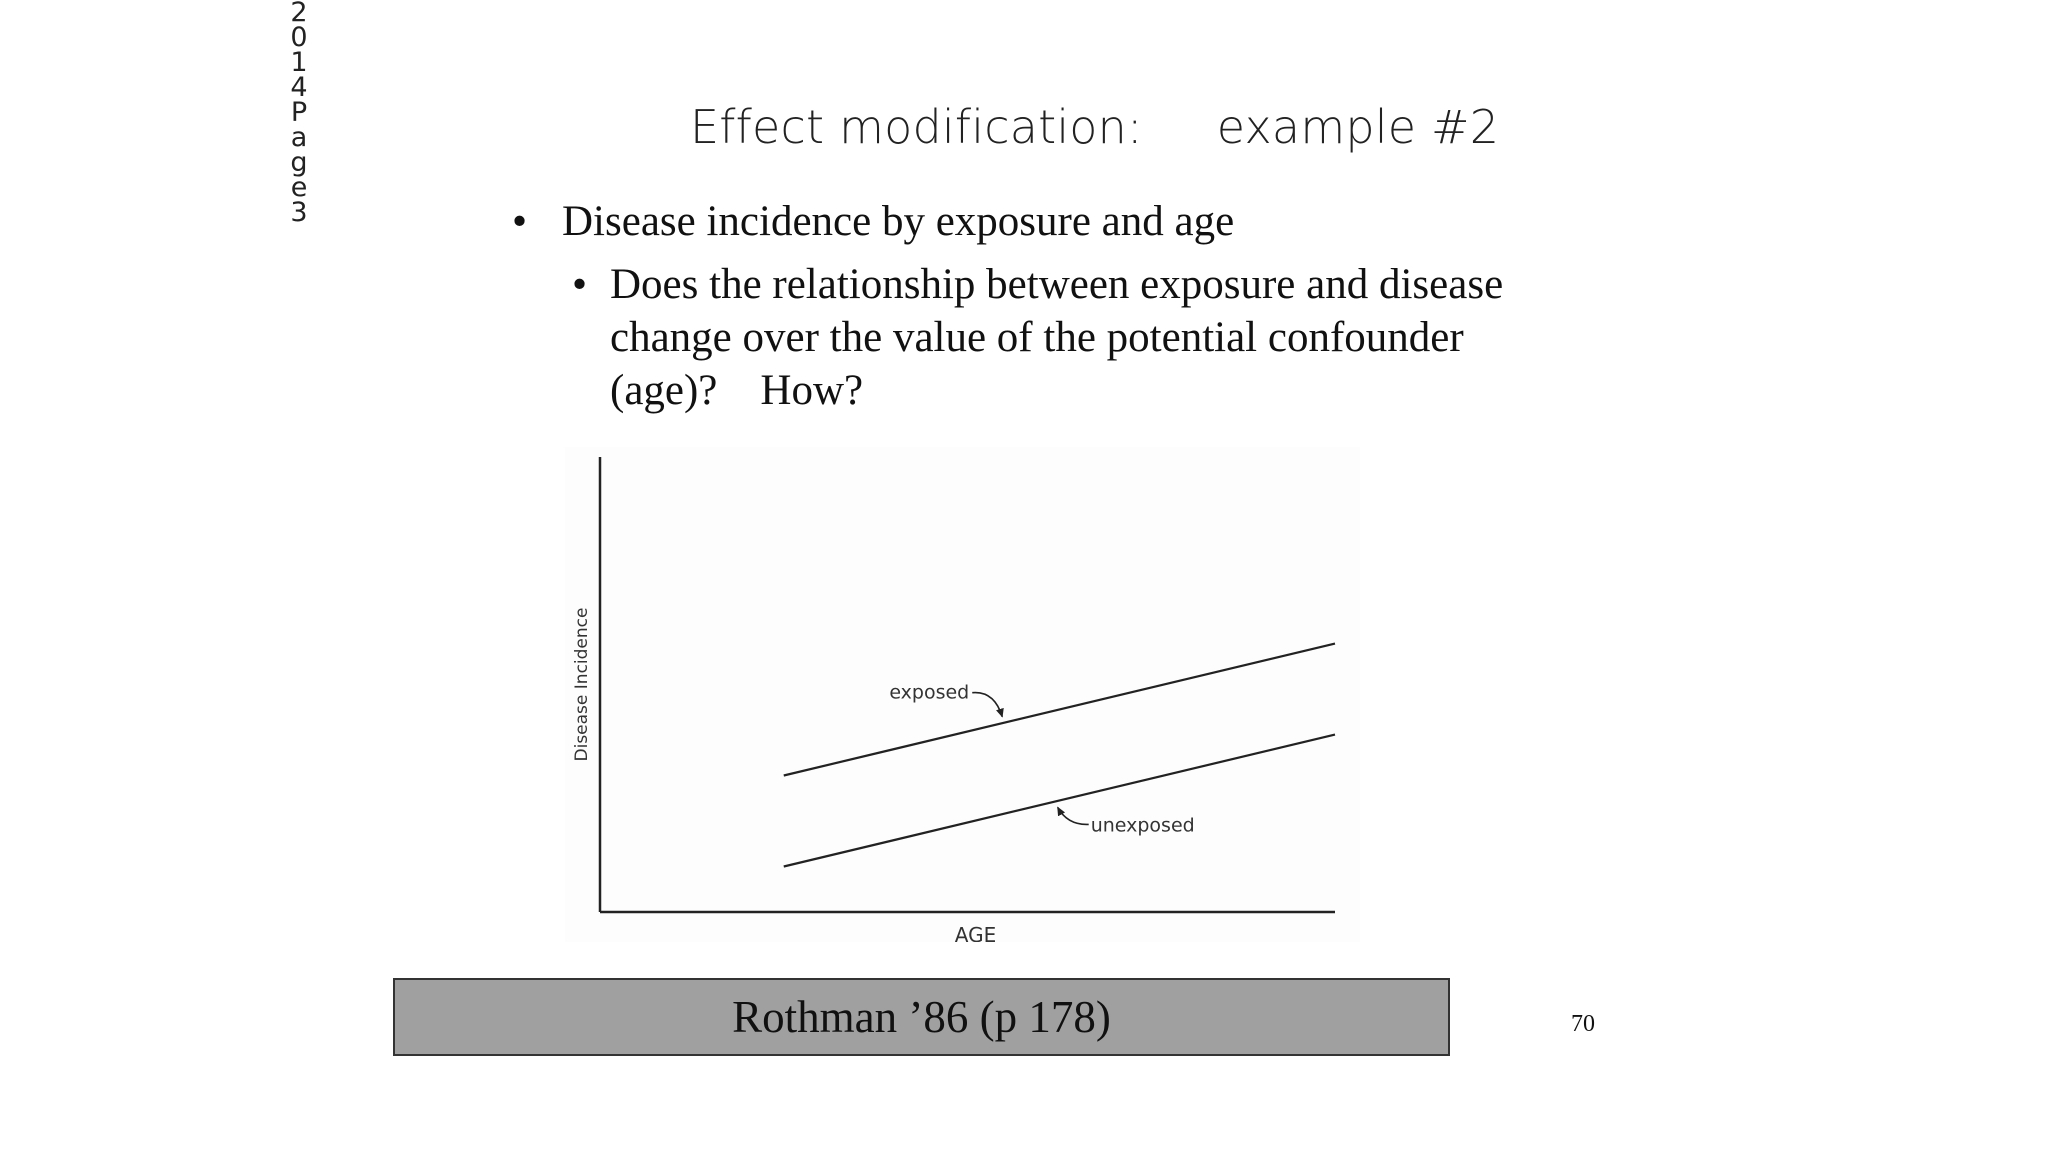  Describe the element at coordinates (582, 685) in the screenshot. I see `y-axis-label: Disease Incidence` at that location.